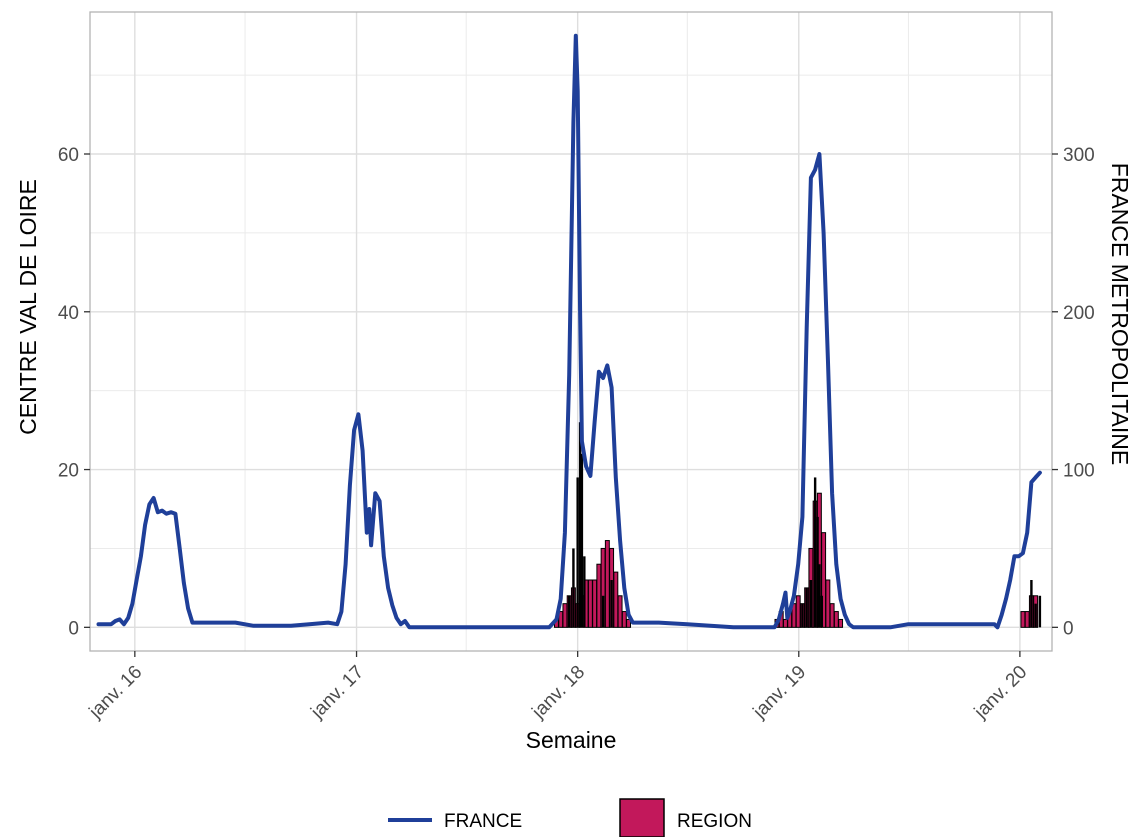 This screenshot has height=837, width=1138. What do you see at coordinates (1120, 314) in the screenshot?
I see `y-axis-right-title: FRANCE METROPOLITAINE` at bounding box center [1120, 314].